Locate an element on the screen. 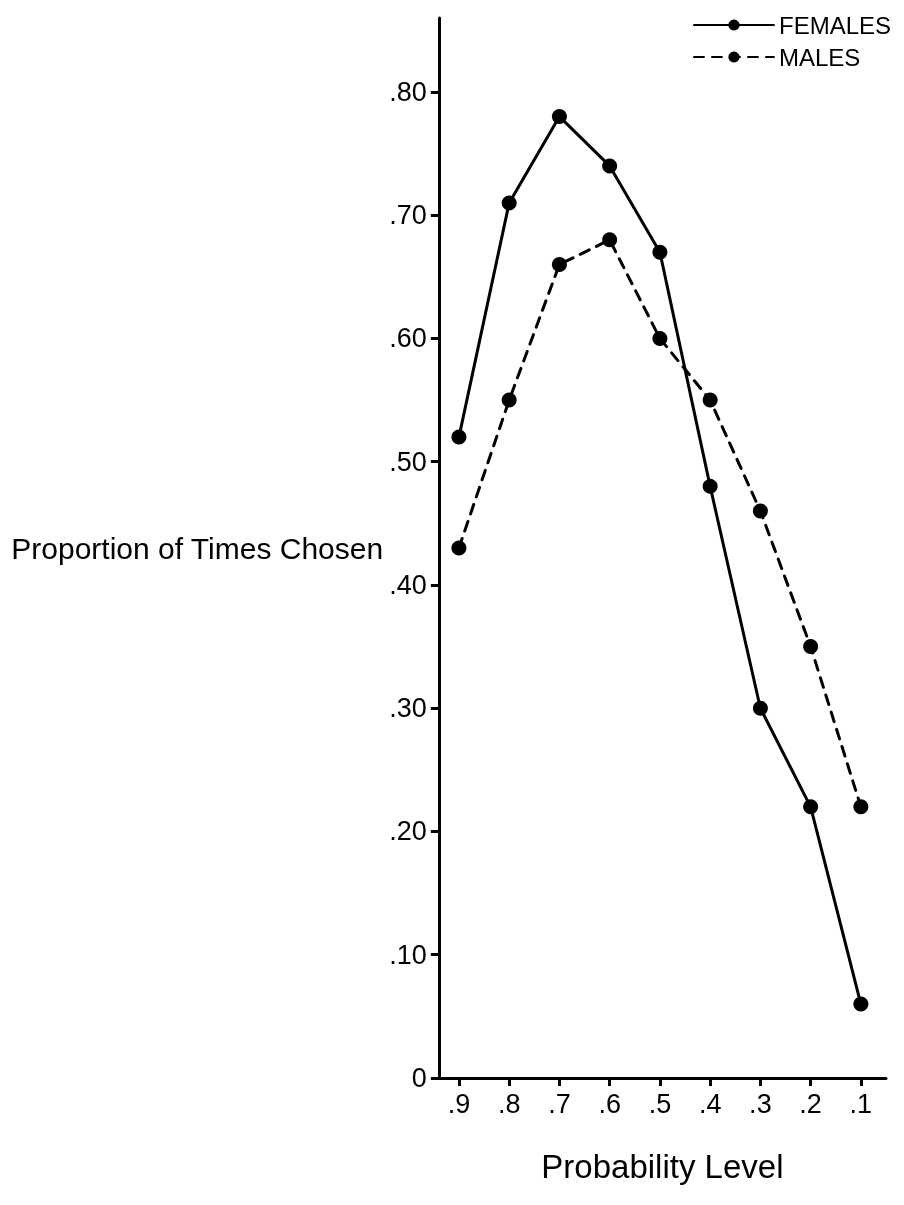 The height and width of the screenshot is (1205, 904). y-axis-title: Proportion of Times Chosen is located at coordinates (197, 548).